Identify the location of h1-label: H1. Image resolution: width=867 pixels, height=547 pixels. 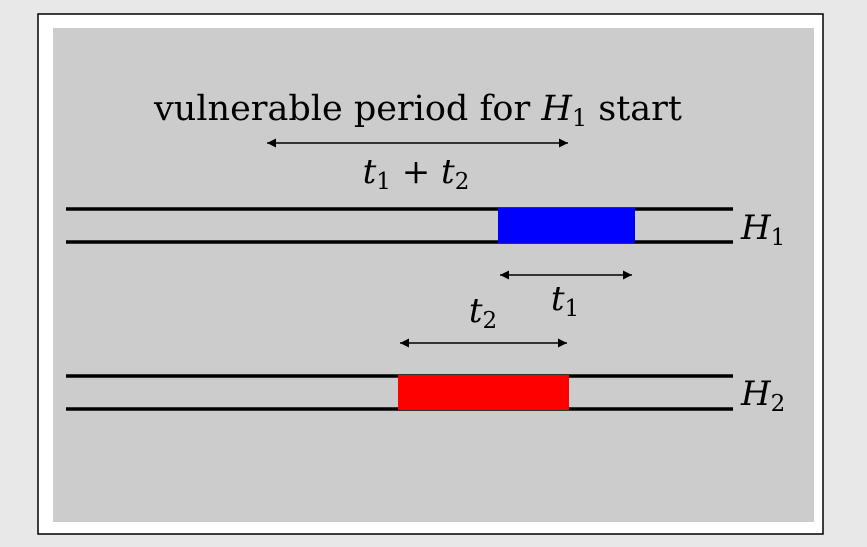
(762, 229).